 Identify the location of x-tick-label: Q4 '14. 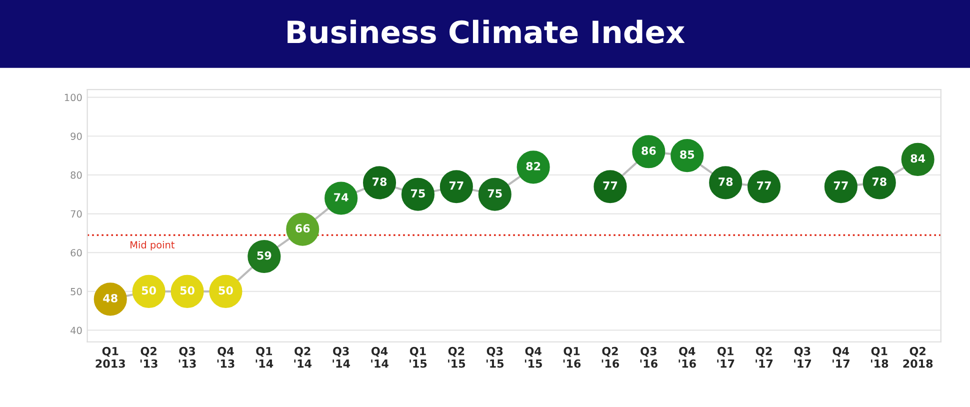
(379, 357).